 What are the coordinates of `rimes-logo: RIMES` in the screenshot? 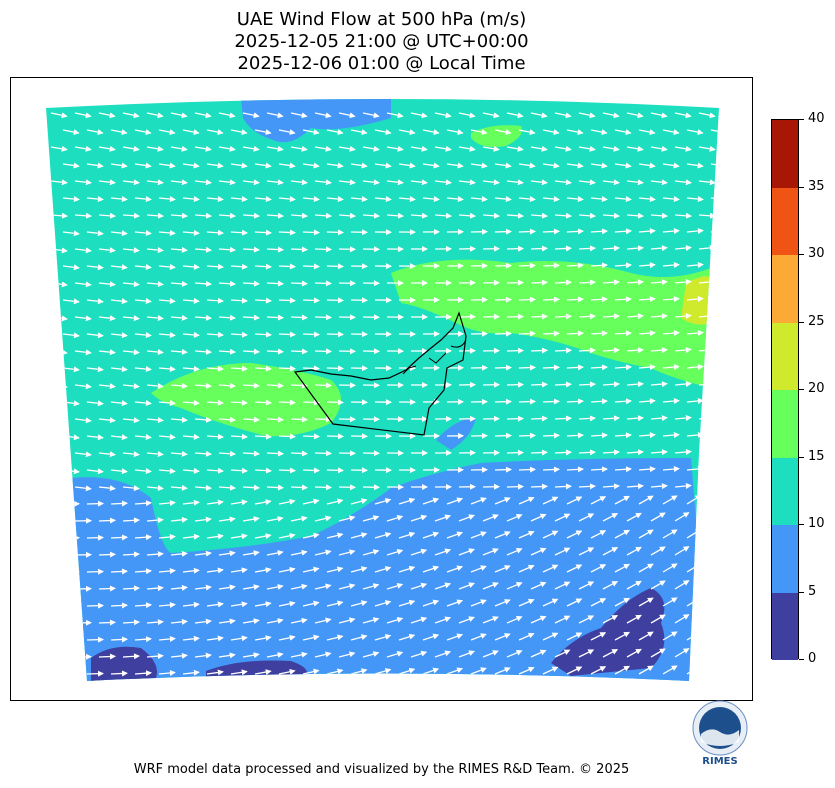 It's located at (720, 733).